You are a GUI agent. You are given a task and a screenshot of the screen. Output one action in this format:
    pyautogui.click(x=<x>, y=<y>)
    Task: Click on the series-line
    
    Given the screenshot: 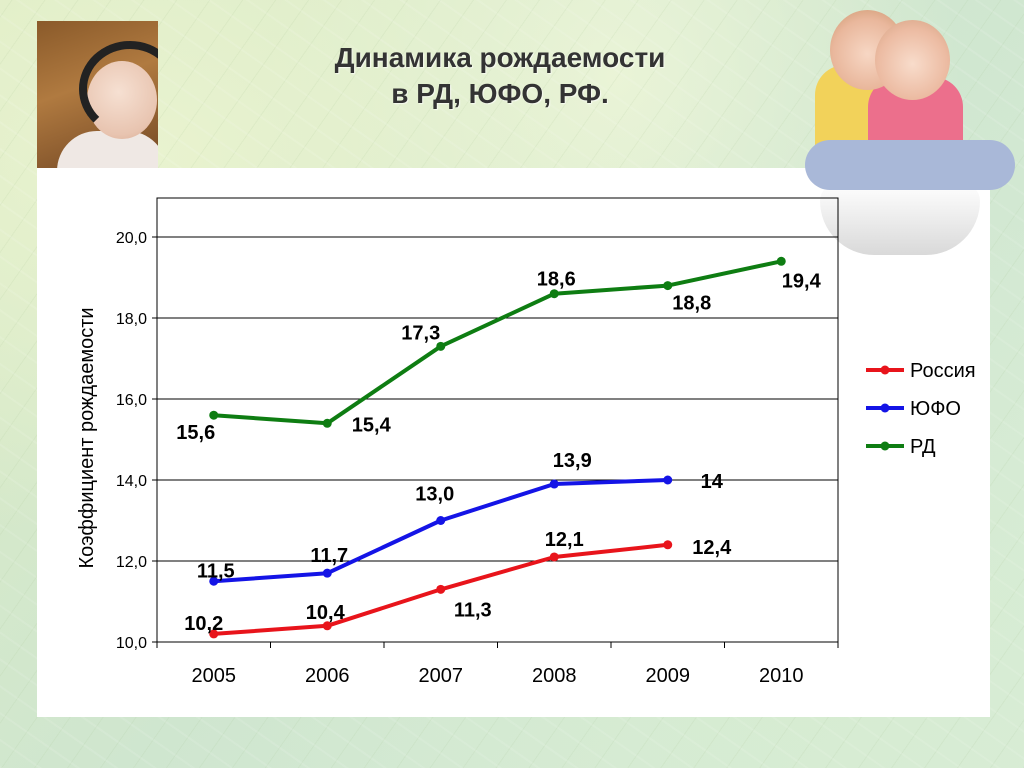 What is the action you would take?
    pyautogui.click(x=497, y=342)
    